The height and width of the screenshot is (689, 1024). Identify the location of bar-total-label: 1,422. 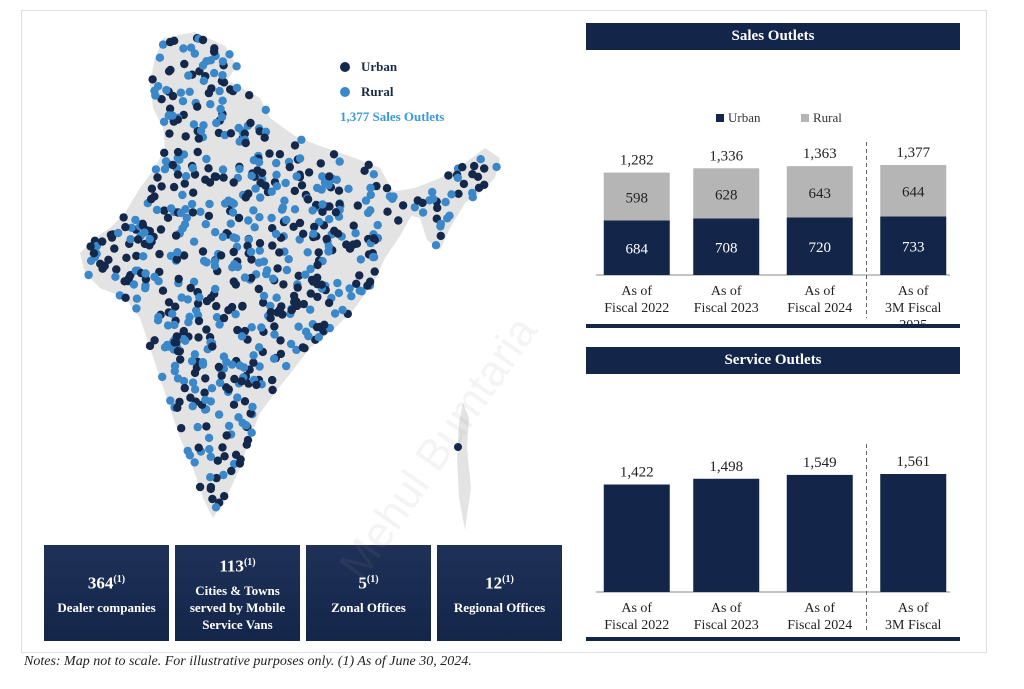
(637, 473).